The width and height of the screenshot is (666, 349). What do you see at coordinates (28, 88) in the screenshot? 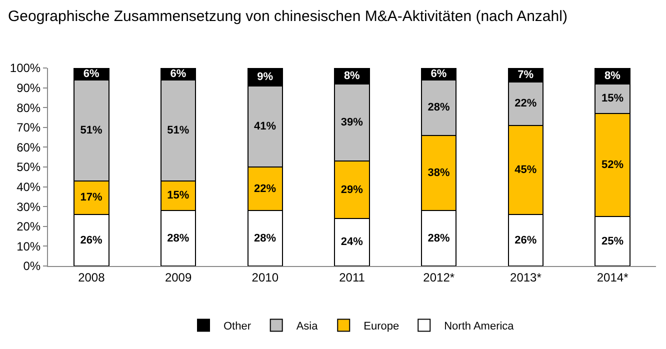
I see `y-tick-label: 90%` at bounding box center [28, 88].